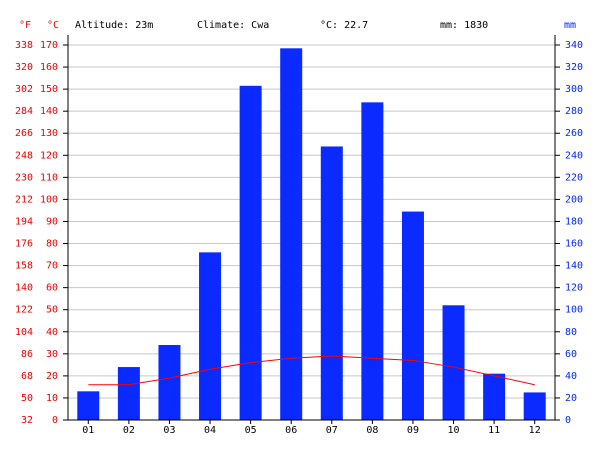 The height and width of the screenshot is (450, 600). Describe the element at coordinates (574, 310) in the screenshot. I see `y2-tick-label: 100` at that location.